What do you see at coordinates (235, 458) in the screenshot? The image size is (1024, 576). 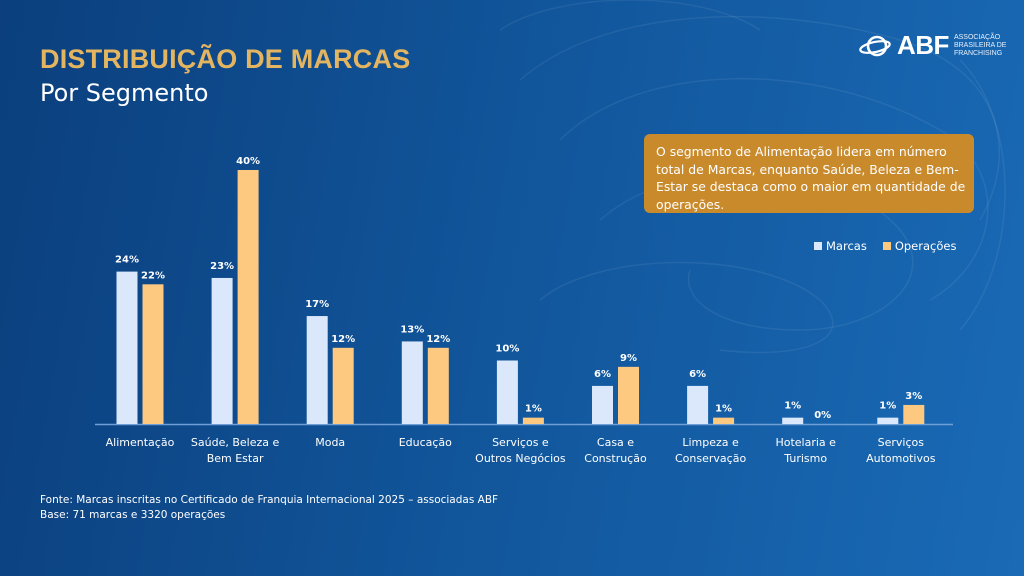 I see `x-tick-label: Bem Estar` at bounding box center [235, 458].